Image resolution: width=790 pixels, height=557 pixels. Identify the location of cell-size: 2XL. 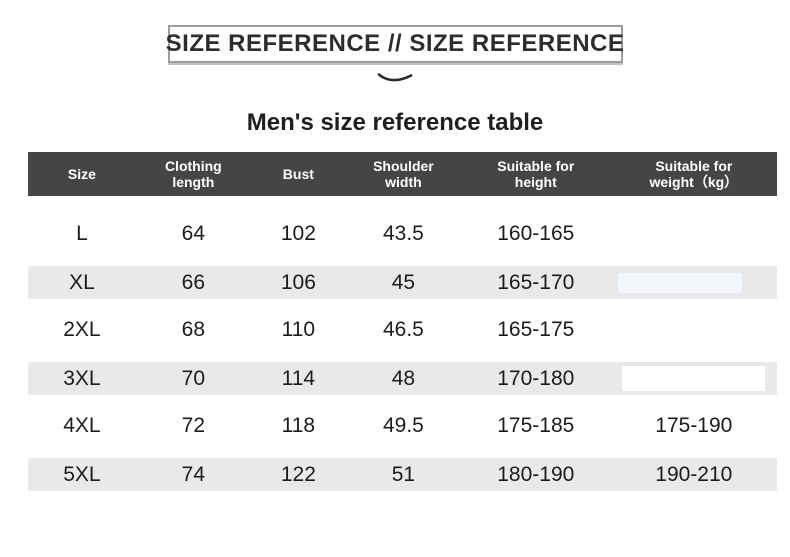
(82, 329).